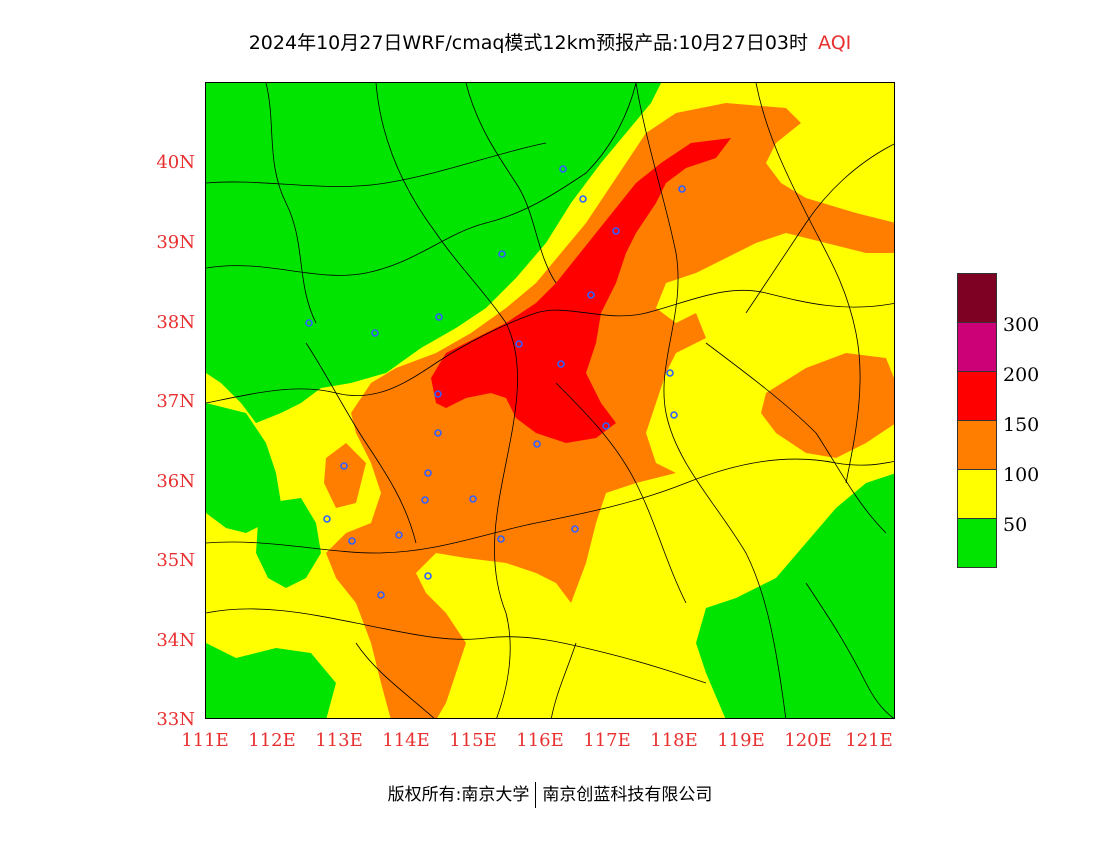  What do you see at coordinates (528, 43) in the screenshot?
I see `title-text: 2024年10月27日WRF/cmaq模式12km预报产品:10月27日03时` at bounding box center [528, 43].